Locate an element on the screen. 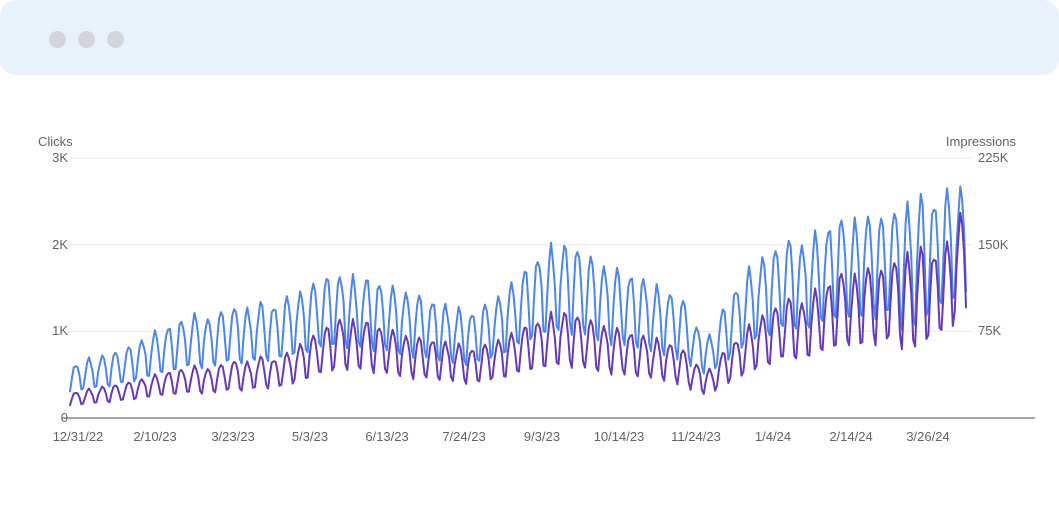 The width and height of the screenshot is (1059, 512). x-axis-tick: 1/4/24 is located at coordinates (773, 436).